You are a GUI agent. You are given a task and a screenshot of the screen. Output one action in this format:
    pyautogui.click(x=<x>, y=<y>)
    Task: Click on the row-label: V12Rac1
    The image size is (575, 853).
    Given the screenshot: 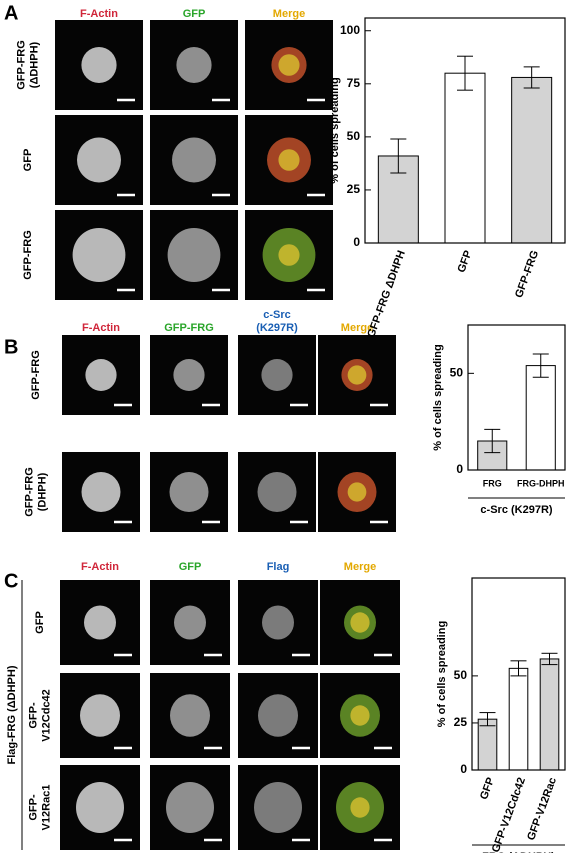 What is the action you would take?
    pyautogui.click(x=46, y=808)
    